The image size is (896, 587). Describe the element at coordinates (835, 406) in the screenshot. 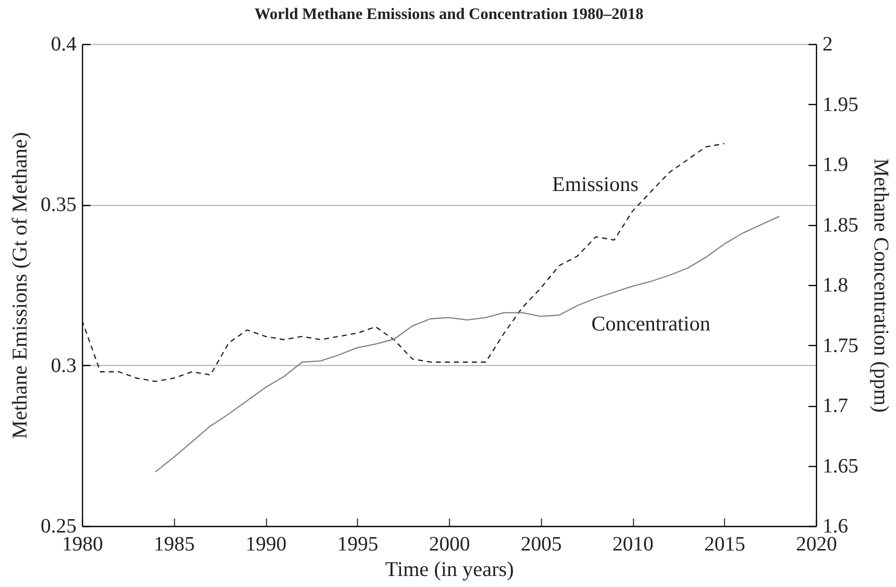

I see `y2-tick-label: 1.7` at that location.